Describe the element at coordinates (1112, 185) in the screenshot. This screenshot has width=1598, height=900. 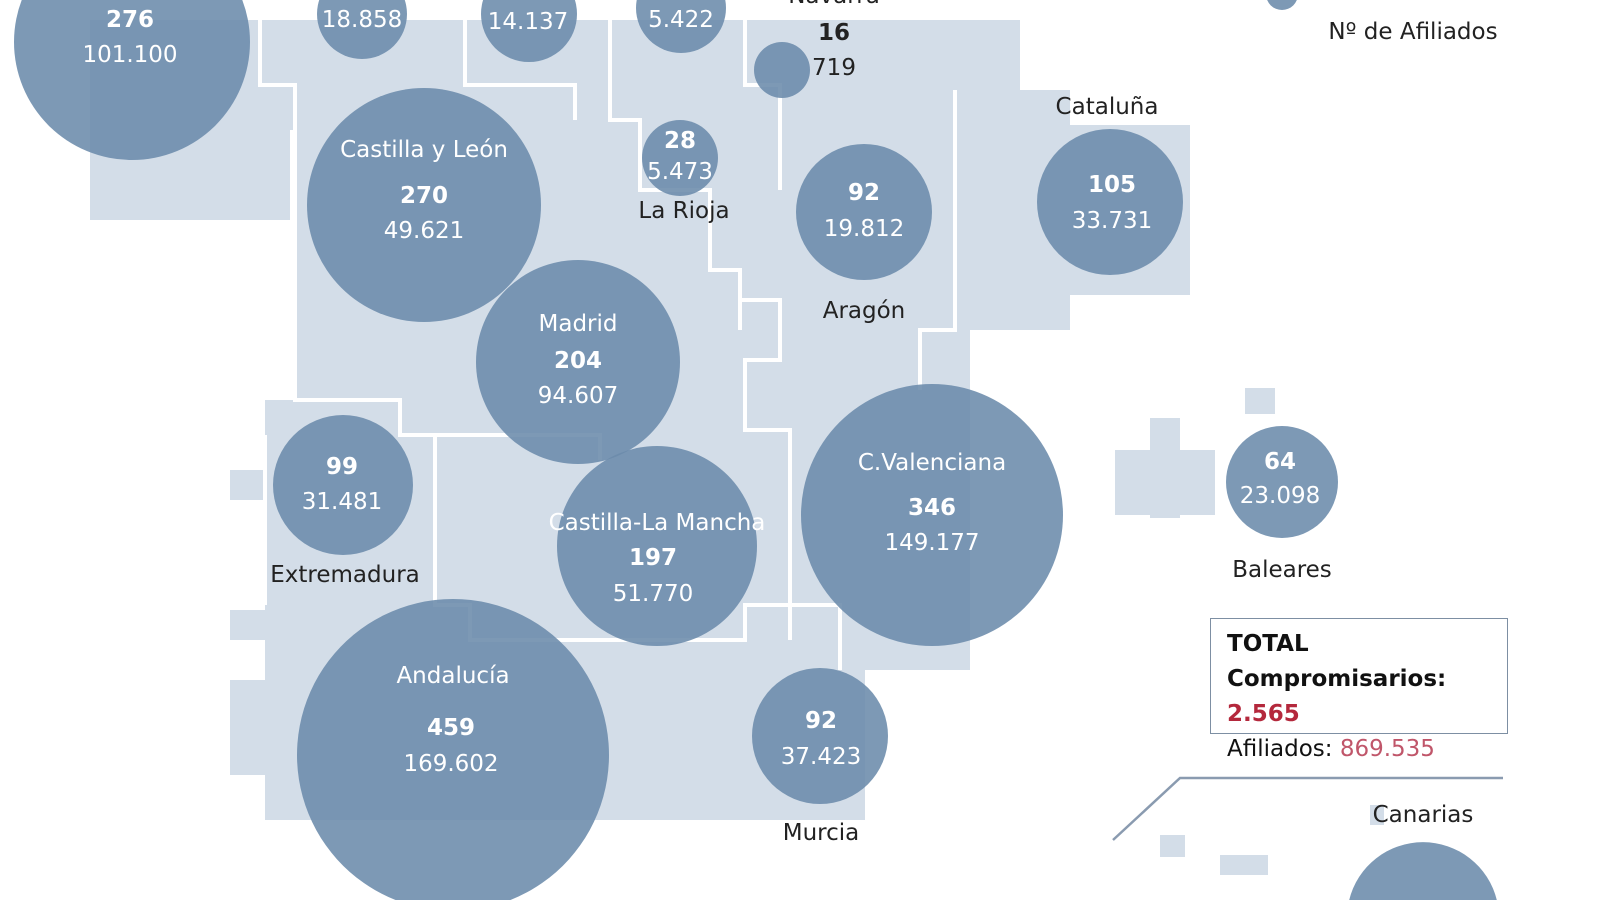
I see `region-compromisarios: 105` at that location.